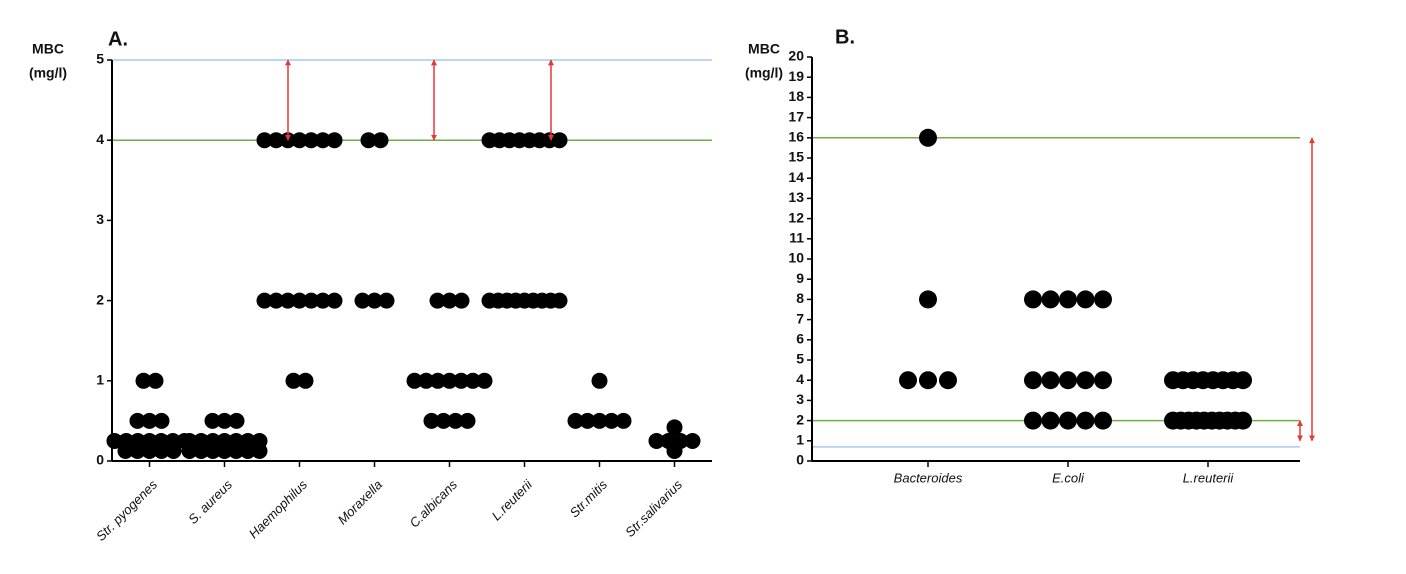  I want to click on x-tick-label: C.albicans, so click(434, 504).